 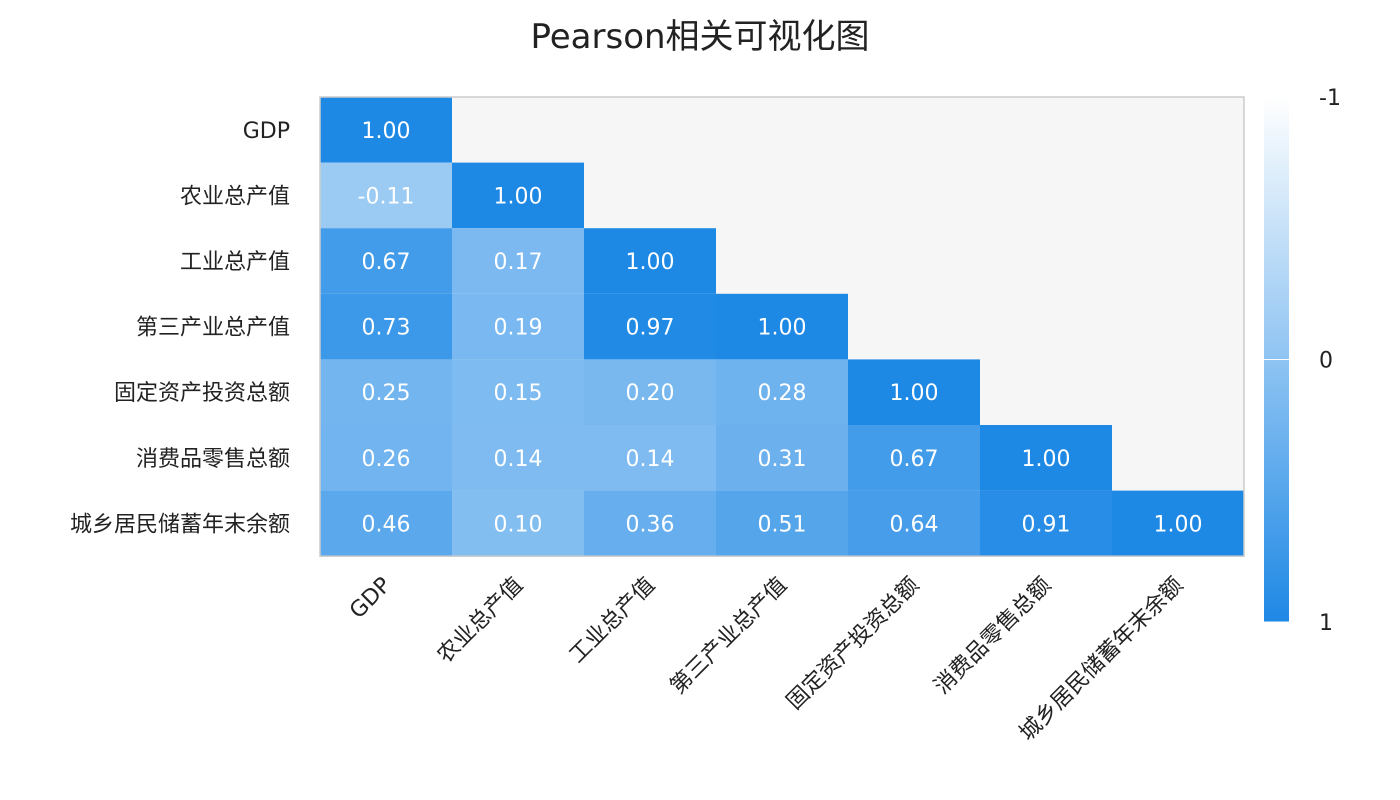 I want to click on cell-value-label: 0.97, so click(x=650, y=328).